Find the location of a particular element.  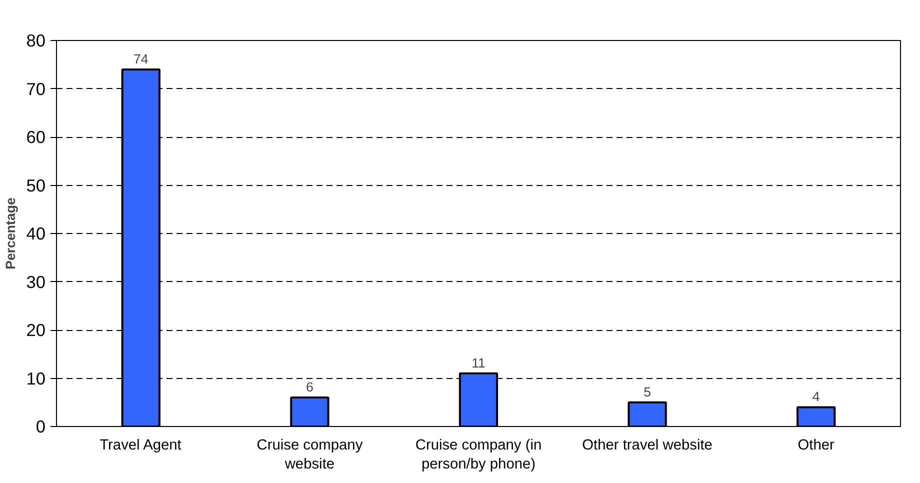

y-tick-label: 70 is located at coordinates (36, 88).